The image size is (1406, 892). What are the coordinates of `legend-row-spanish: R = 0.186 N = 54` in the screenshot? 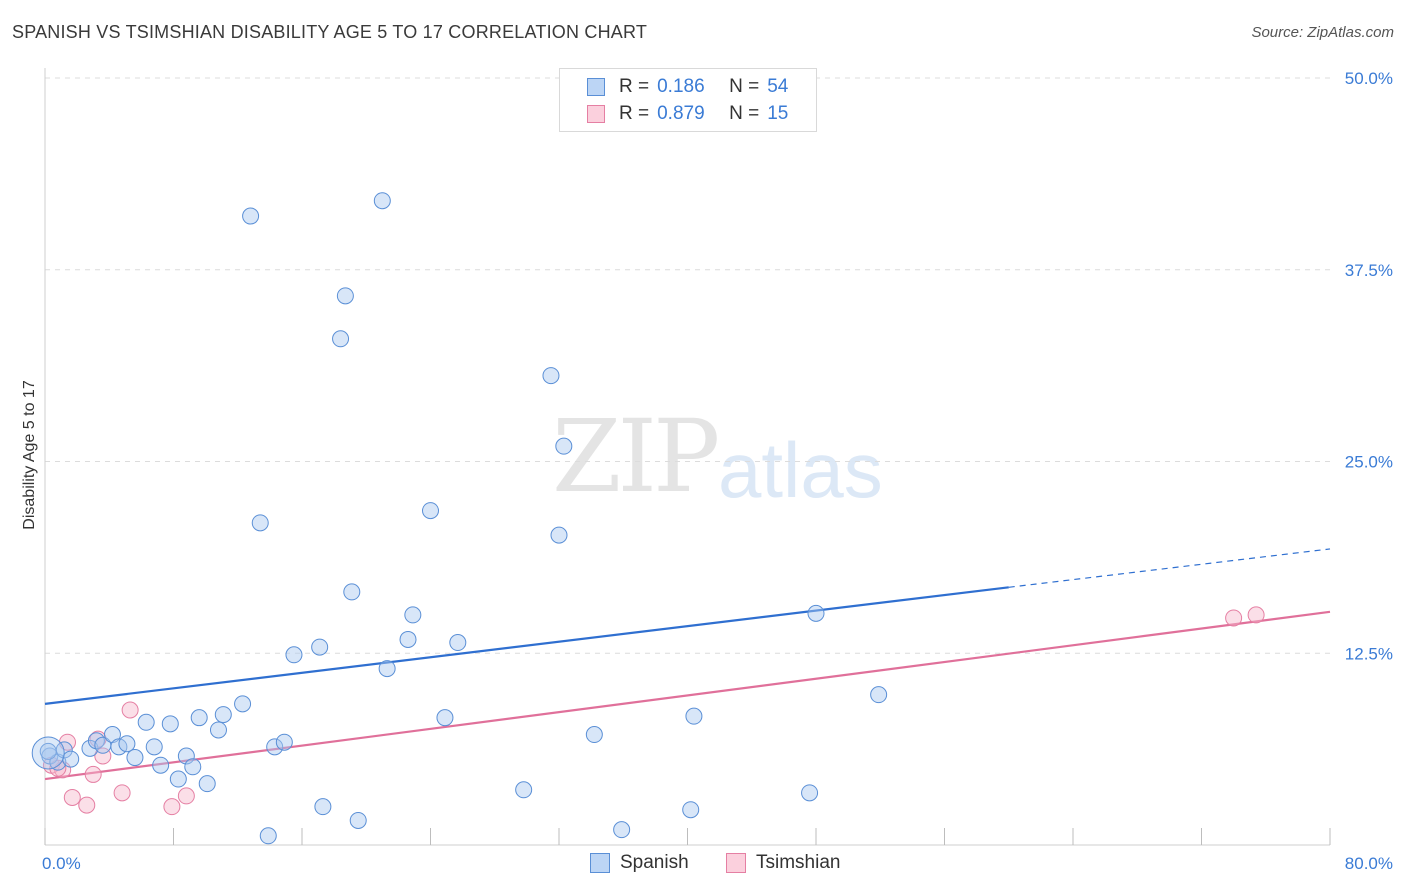 It's located at (674, 87).